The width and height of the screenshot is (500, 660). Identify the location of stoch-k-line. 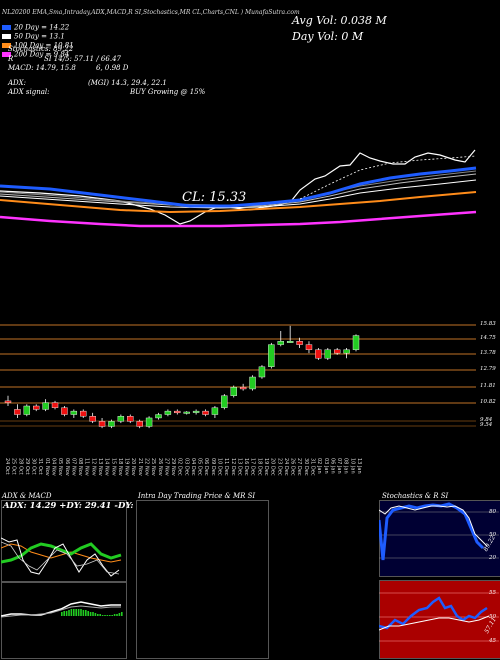
(432, 531).